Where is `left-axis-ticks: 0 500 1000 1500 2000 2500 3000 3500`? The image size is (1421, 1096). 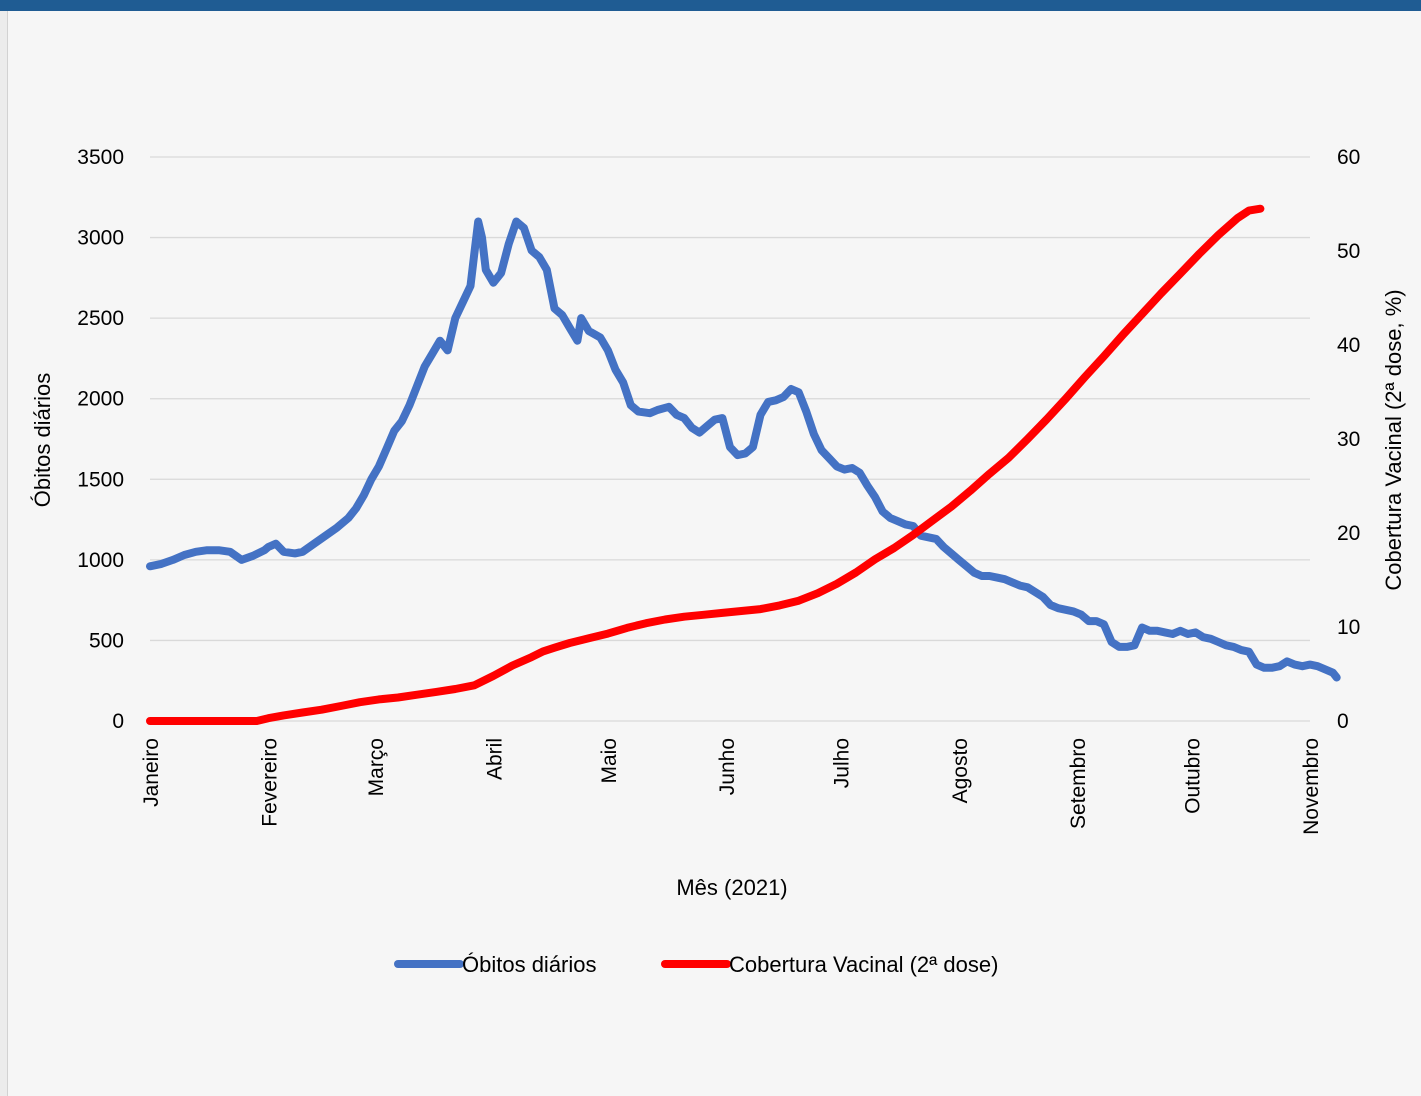 left-axis-ticks: 0 500 1000 1500 2000 2500 3000 3500 is located at coordinates (100, 439).